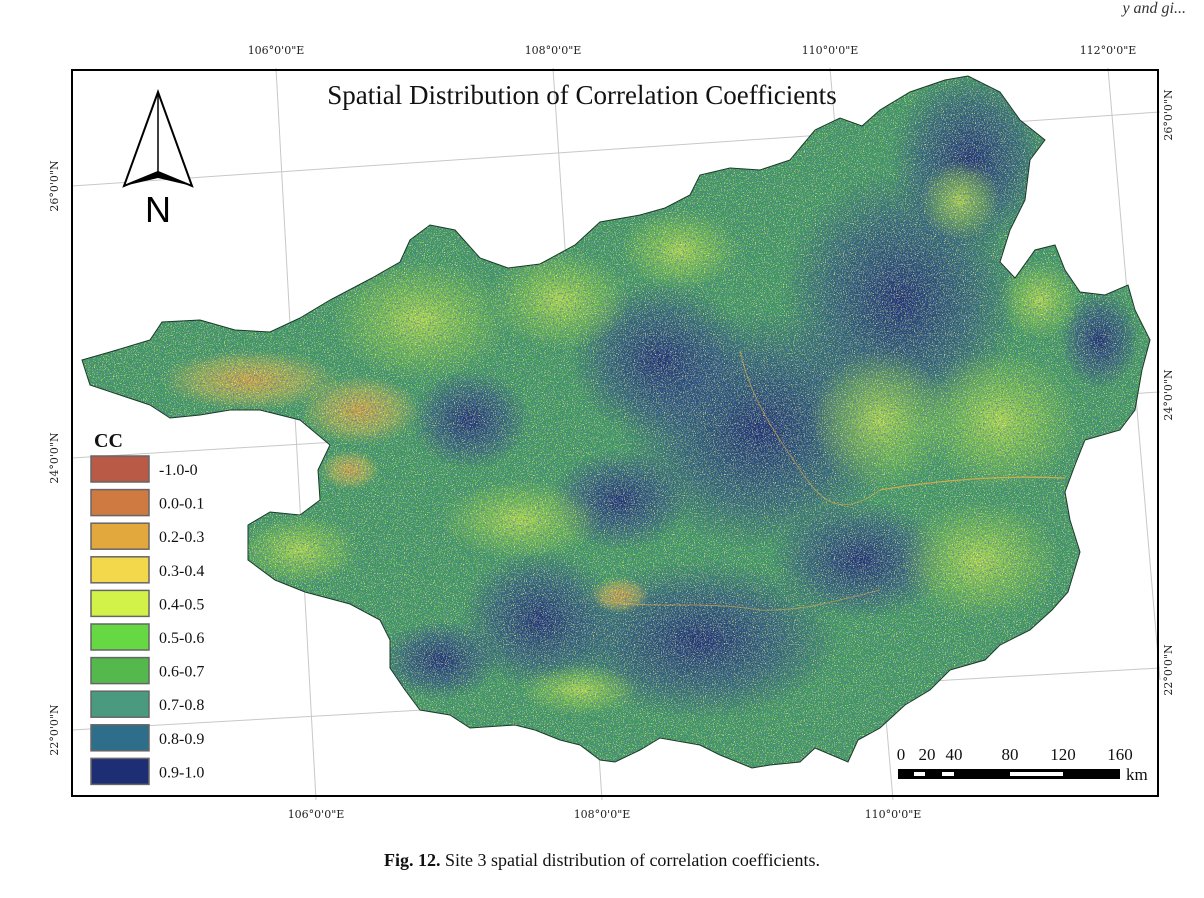  What do you see at coordinates (181, 638) in the screenshot?
I see `legend-label: 0.5-0.6` at bounding box center [181, 638].